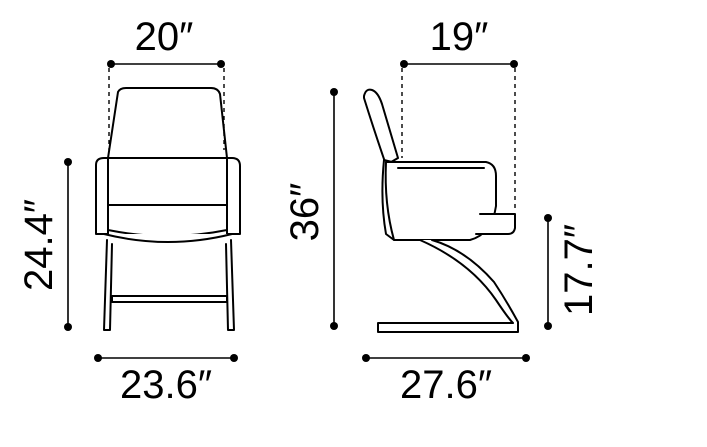 This screenshot has width=707, height=447. I want to click on front-height-label: 24.4″, so click(39, 245).